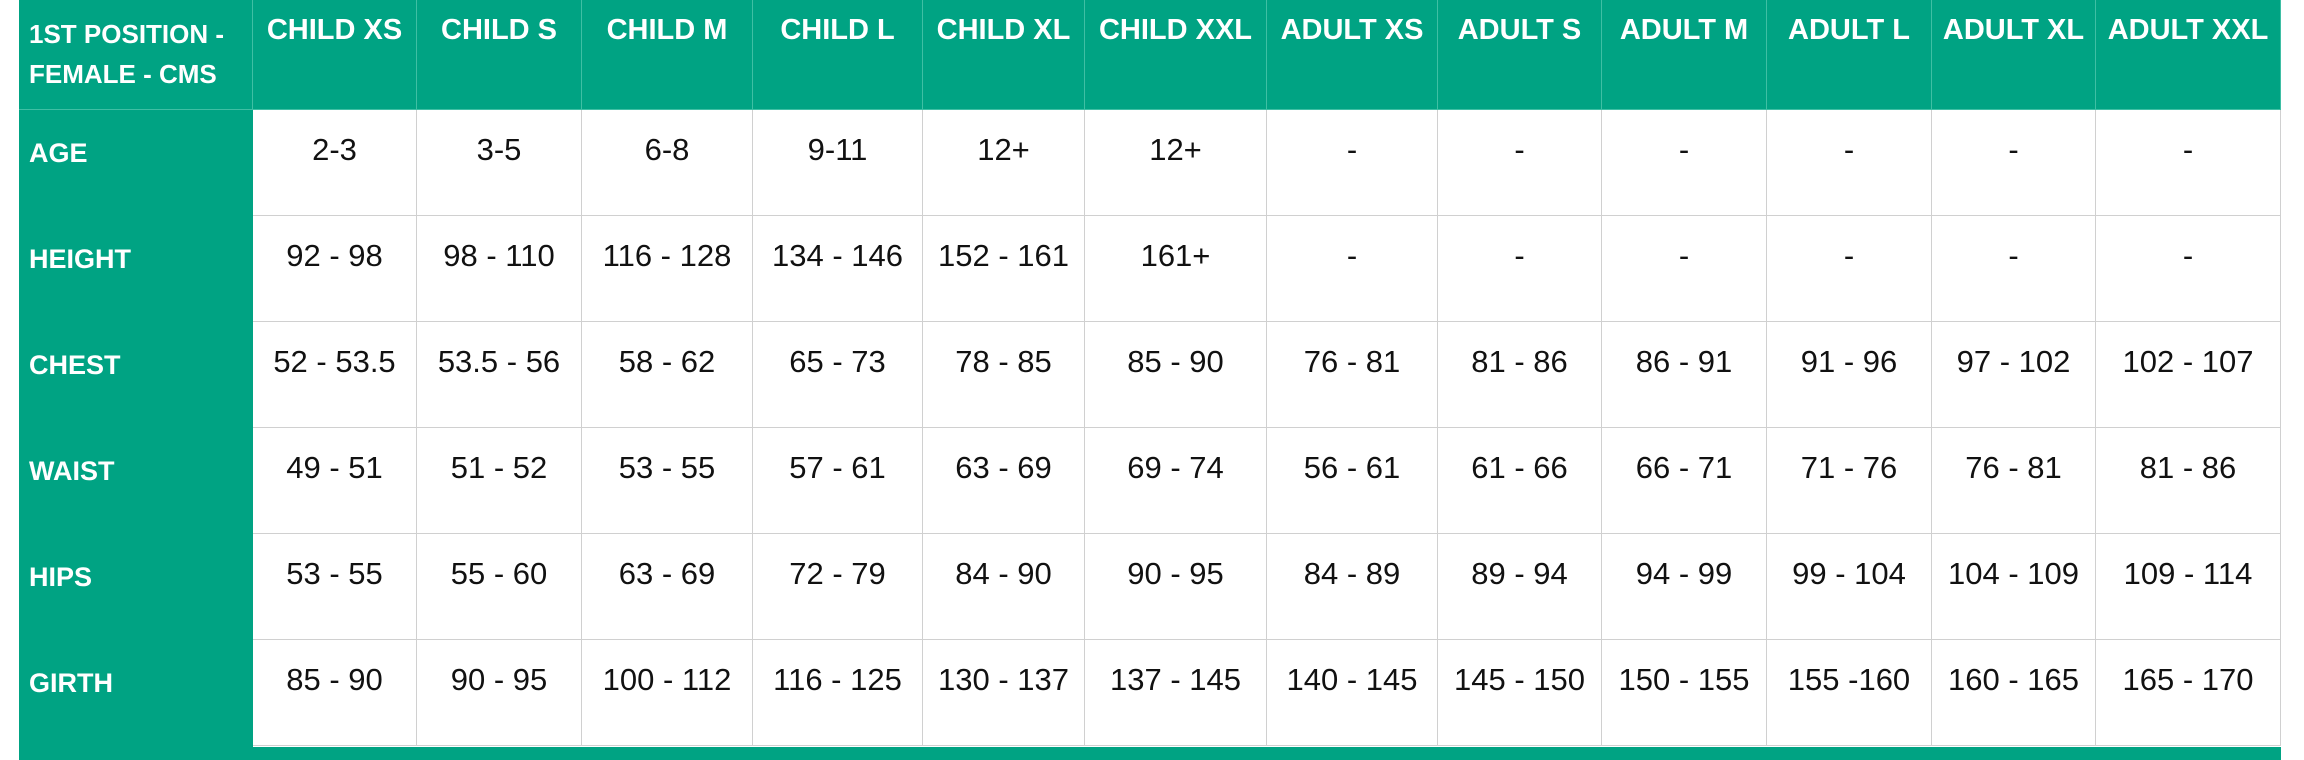 The image size is (2304, 760). What do you see at coordinates (136, 587) in the screenshot?
I see `row-label: HIPS` at bounding box center [136, 587].